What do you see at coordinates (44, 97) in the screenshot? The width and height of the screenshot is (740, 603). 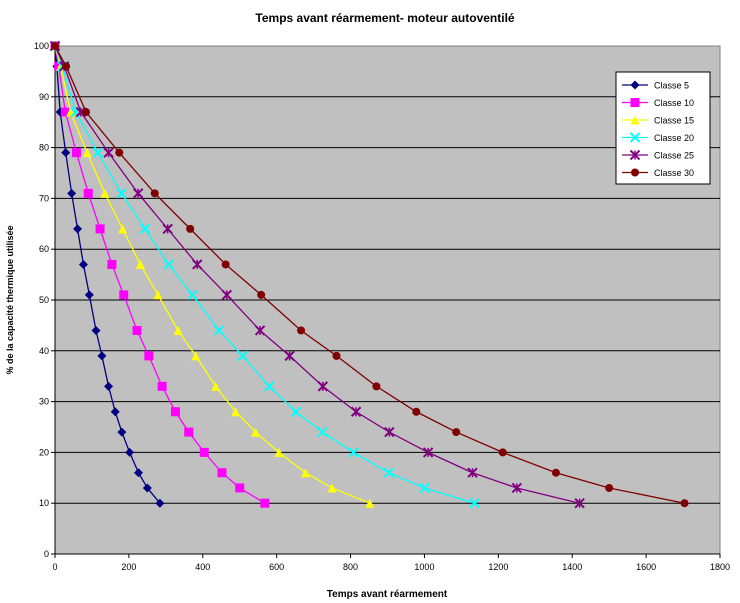 I see `y-tick-label-90: 90` at bounding box center [44, 97].